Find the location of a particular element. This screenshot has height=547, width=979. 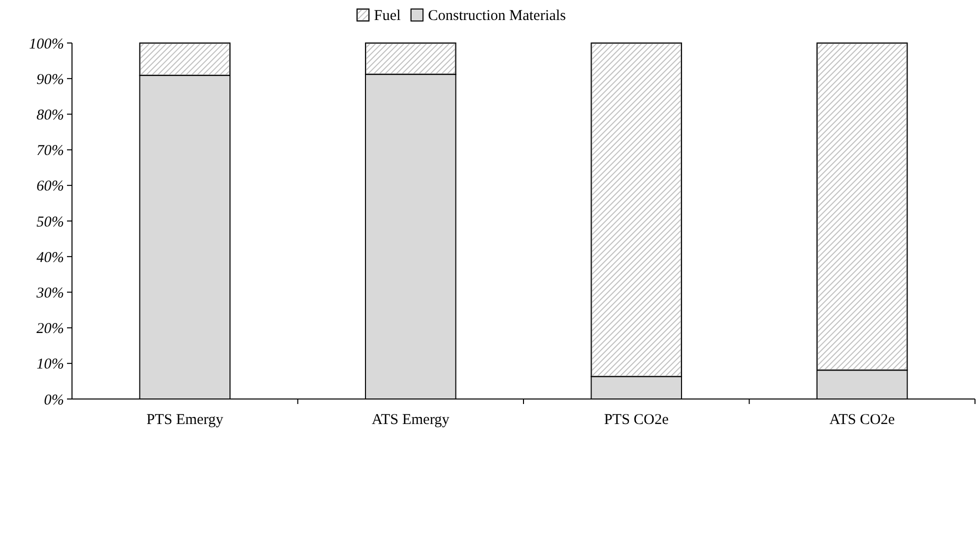

x-tick-label: PTS Emergy is located at coordinates (185, 420).